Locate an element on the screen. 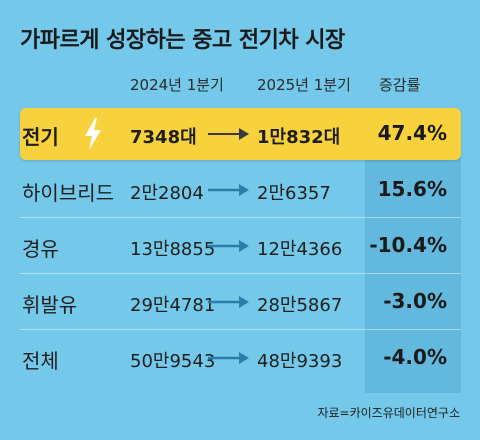 The width and height of the screenshot is (480, 440). row-label: 경유 is located at coordinates (40, 249).